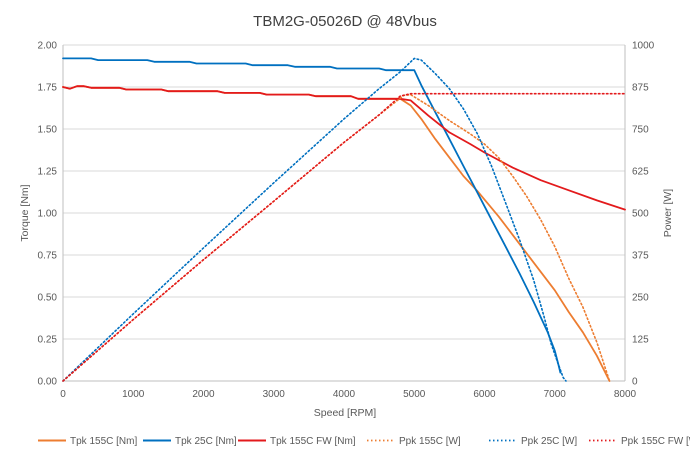  I want to click on y-axis-label: Torque [Nm], so click(25, 212).